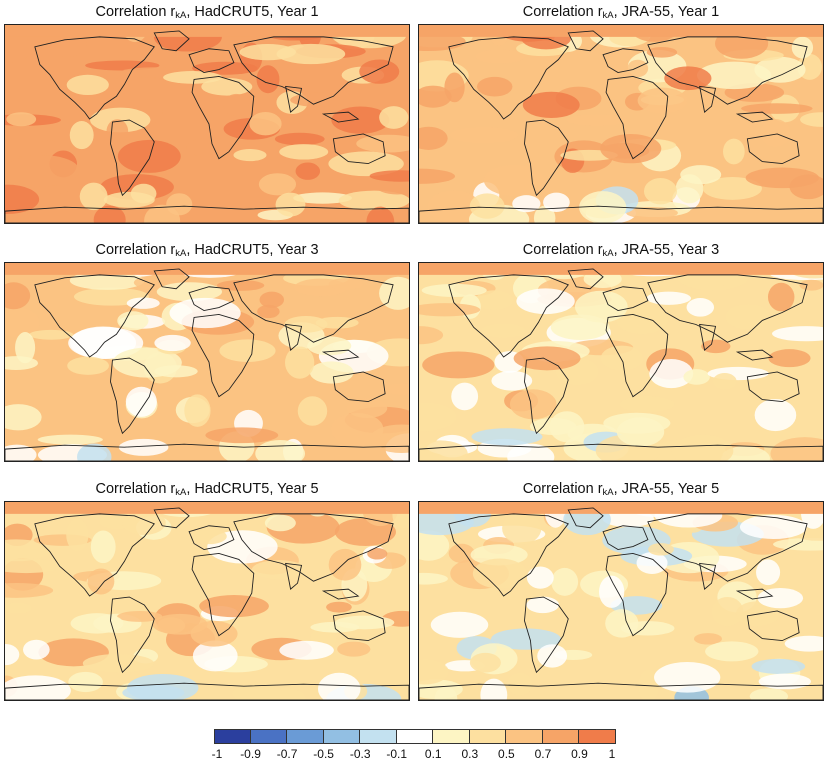 This screenshot has width=829, height=769. What do you see at coordinates (621, 250) in the screenshot?
I see `panel-title: Correlation rkA, JRA-55, Year 3` at bounding box center [621, 250].